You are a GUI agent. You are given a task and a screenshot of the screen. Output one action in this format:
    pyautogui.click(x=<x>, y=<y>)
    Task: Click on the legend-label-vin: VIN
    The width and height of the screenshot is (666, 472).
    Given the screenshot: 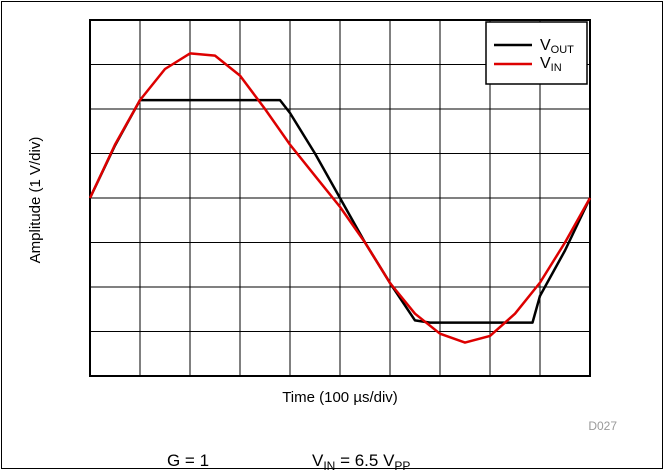 What is the action you would take?
    pyautogui.click(x=551, y=64)
    